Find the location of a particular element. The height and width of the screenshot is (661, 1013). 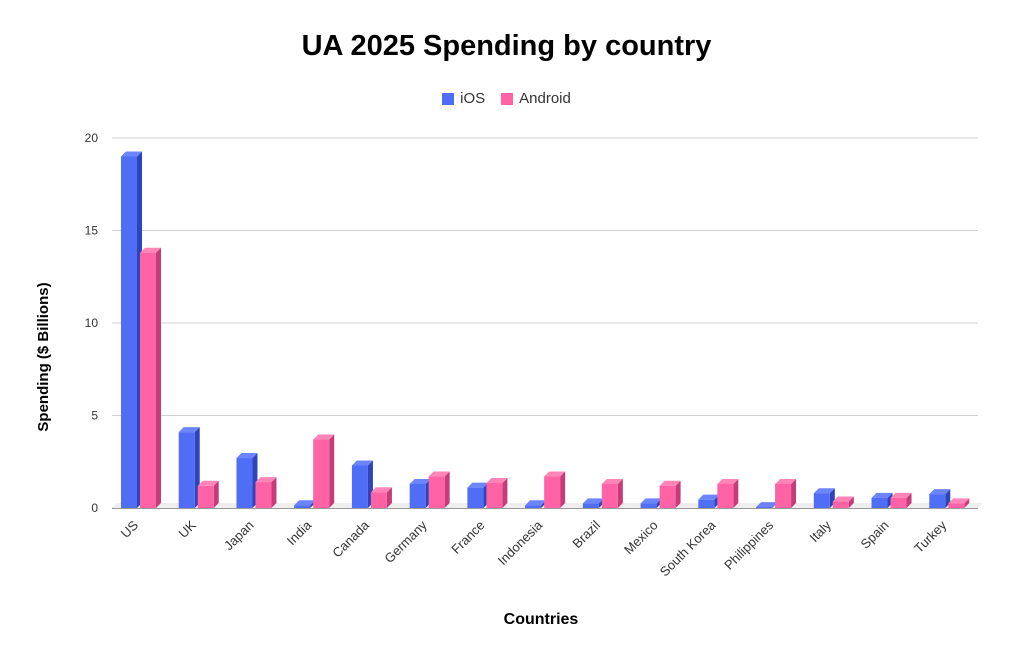

x-tick-label: Mexico is located at coordinates (641, 538).